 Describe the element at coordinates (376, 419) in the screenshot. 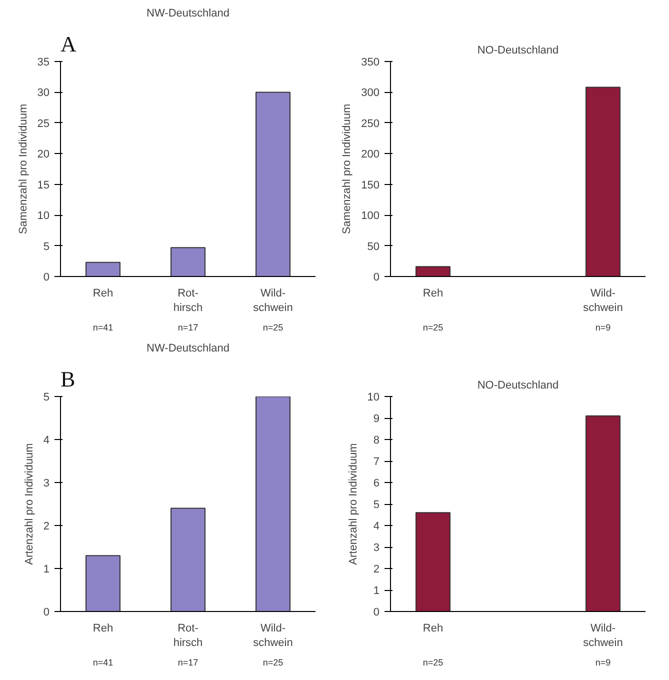

I see `y-tick-label: 9` at that location.